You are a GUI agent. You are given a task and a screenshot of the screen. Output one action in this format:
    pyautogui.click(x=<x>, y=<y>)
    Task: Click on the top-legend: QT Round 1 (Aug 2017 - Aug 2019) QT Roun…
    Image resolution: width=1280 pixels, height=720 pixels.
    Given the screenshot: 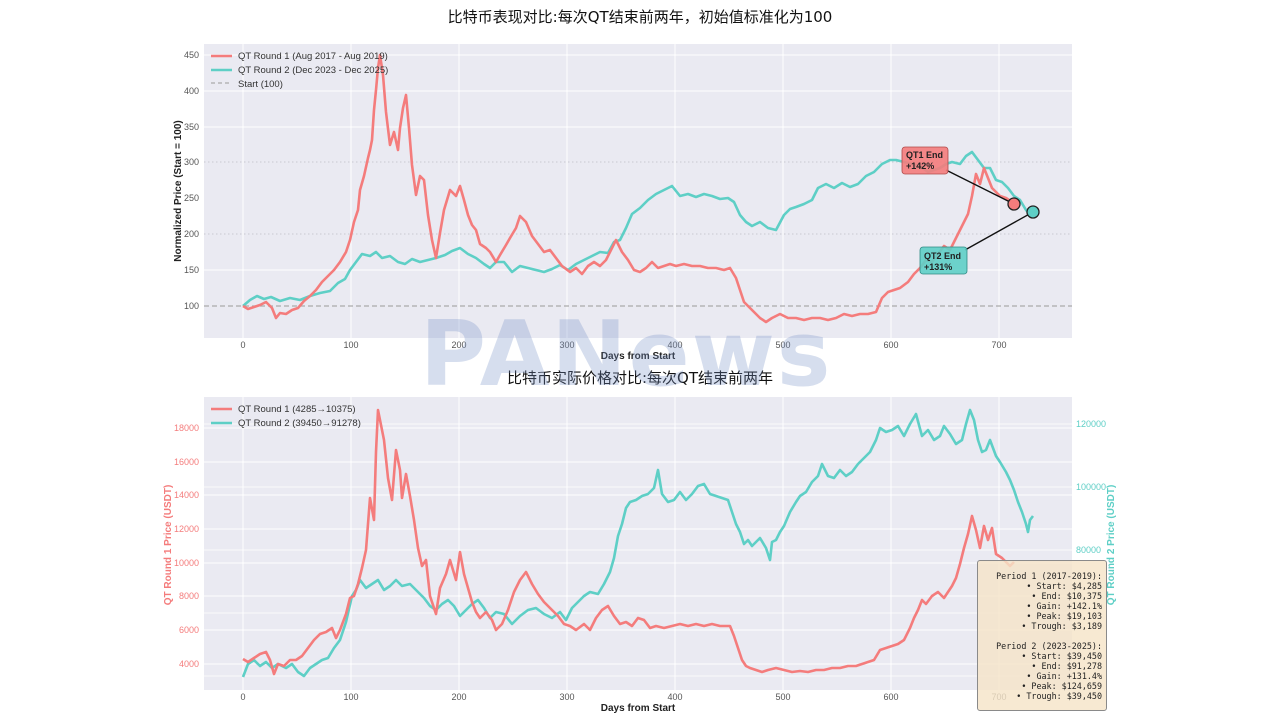 What is the action you would take?
    pyautogui.click(x=299, y=70)
    